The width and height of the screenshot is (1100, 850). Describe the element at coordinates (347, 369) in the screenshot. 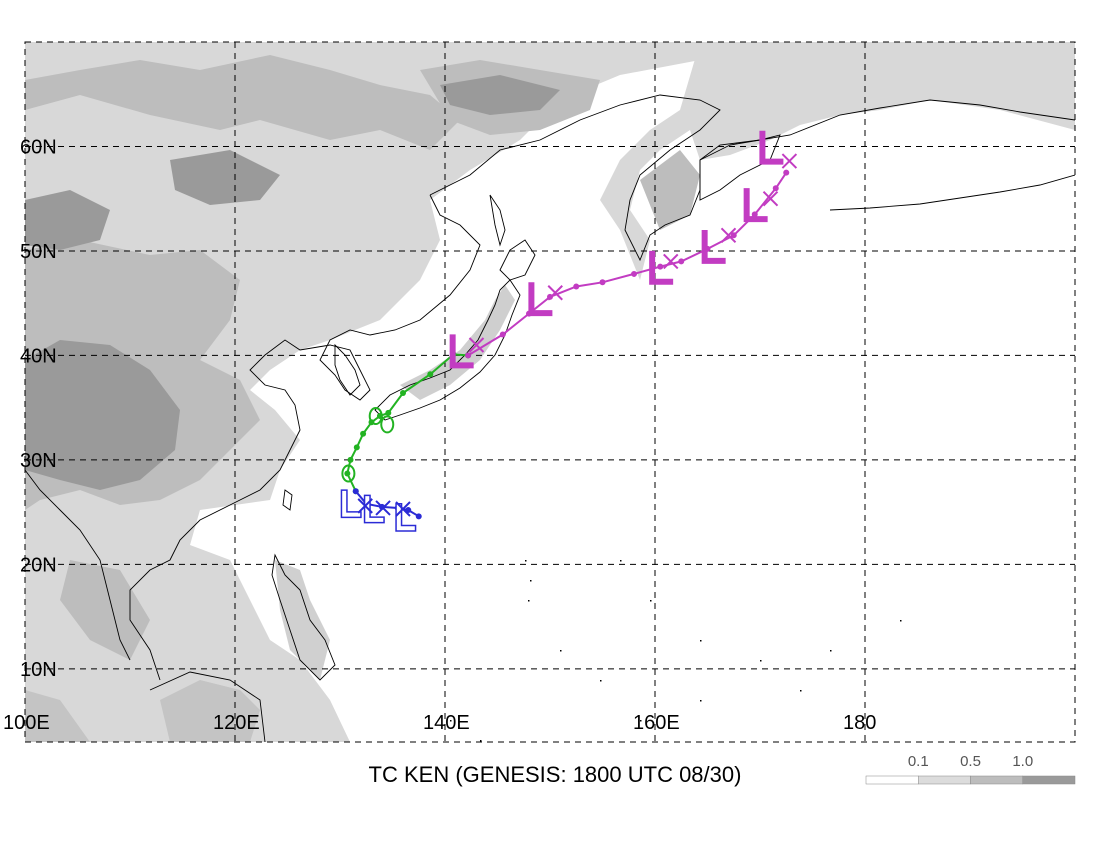

I see `coastline-korea` at that location.